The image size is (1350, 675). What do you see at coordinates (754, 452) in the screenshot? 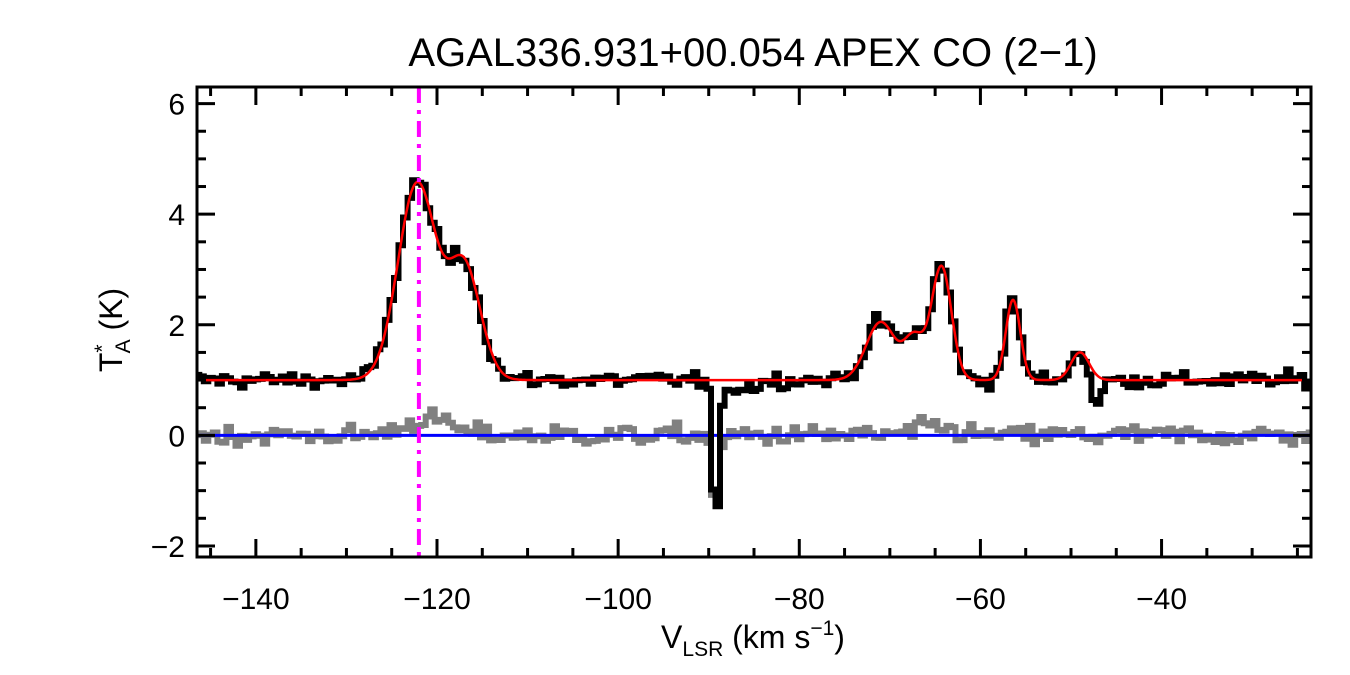
I see `residual-spectrum-line` at bounding box center [754, 452].